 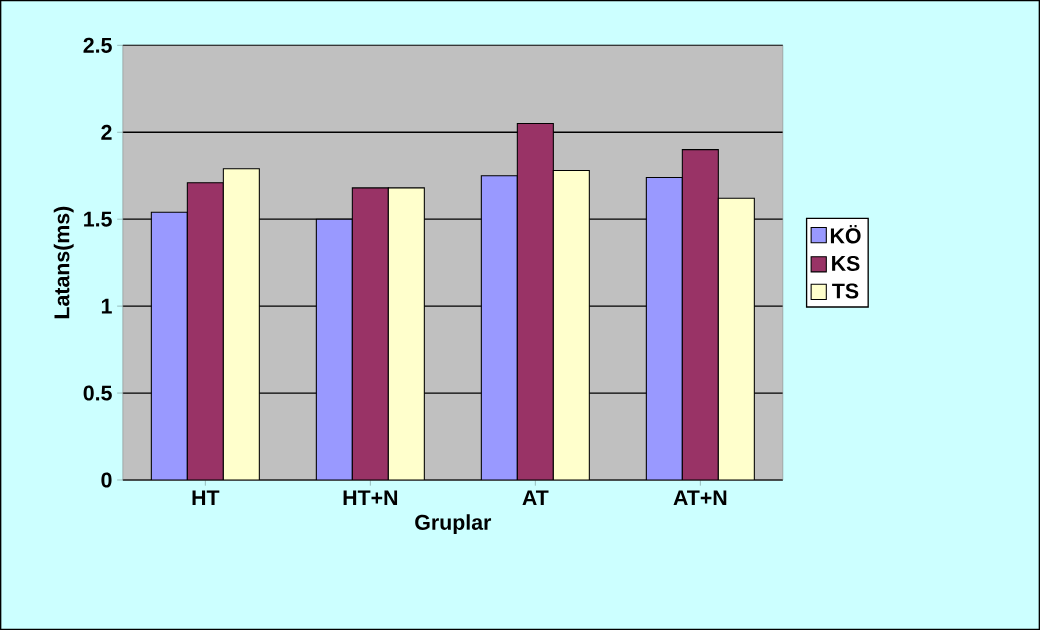 I want to click on legend-label: TS, so click(x=845, y=291).